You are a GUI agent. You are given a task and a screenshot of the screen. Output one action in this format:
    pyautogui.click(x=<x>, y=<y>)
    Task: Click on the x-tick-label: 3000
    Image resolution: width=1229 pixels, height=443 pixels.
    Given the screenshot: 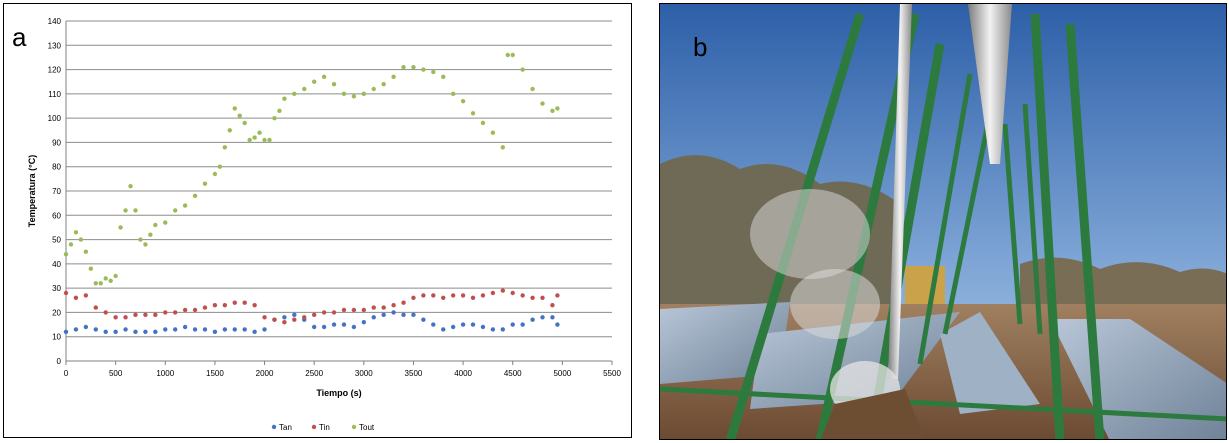 What is the action you would take?
    pyautogui.click(x=364, y=373)
    